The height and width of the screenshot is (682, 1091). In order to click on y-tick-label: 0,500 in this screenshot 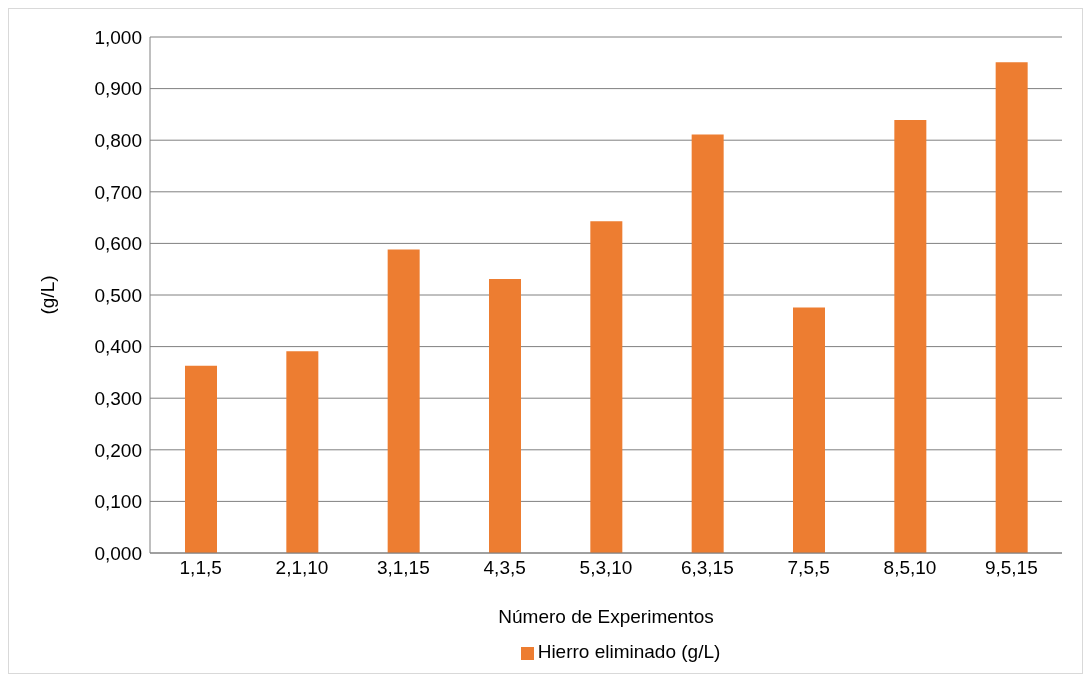, I will do `click(118, 295)`.